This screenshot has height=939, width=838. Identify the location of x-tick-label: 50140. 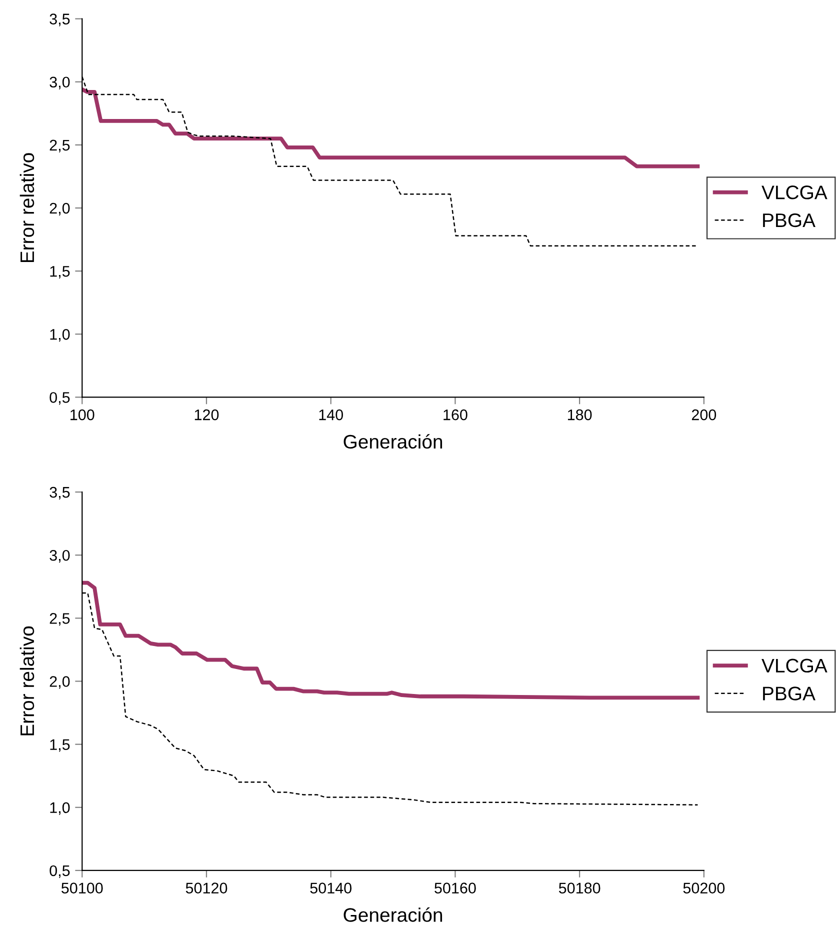
(331, 888).